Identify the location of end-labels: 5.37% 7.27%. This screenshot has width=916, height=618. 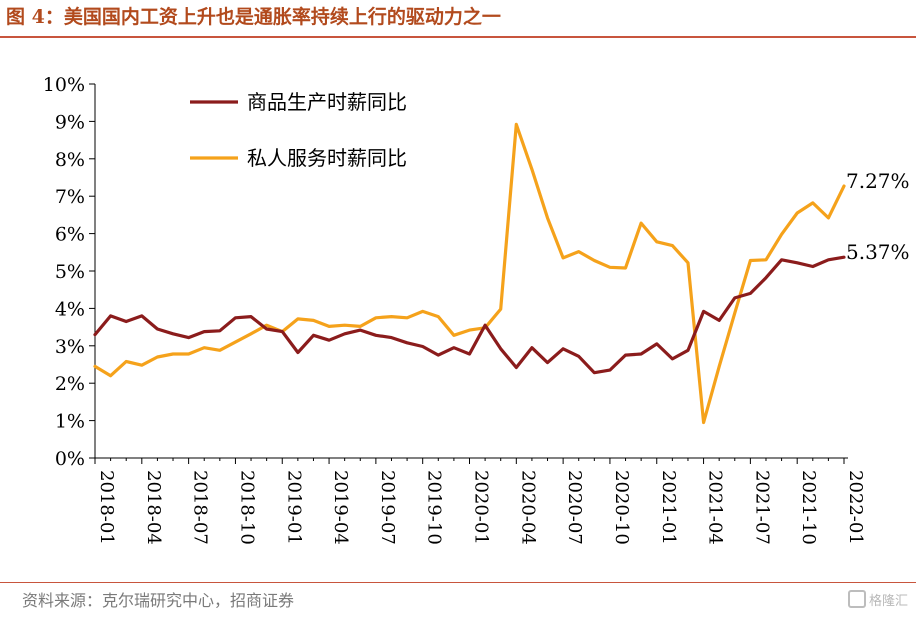
(878, 216).